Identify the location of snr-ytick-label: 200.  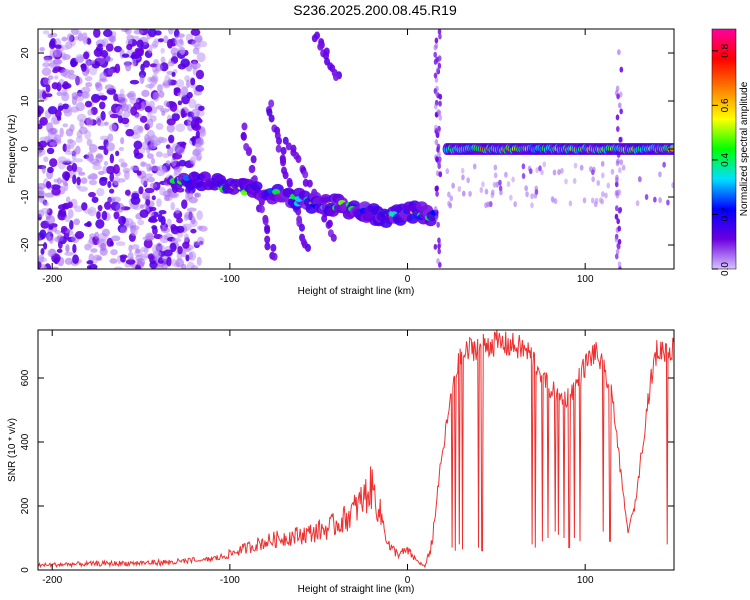
(25, 505).